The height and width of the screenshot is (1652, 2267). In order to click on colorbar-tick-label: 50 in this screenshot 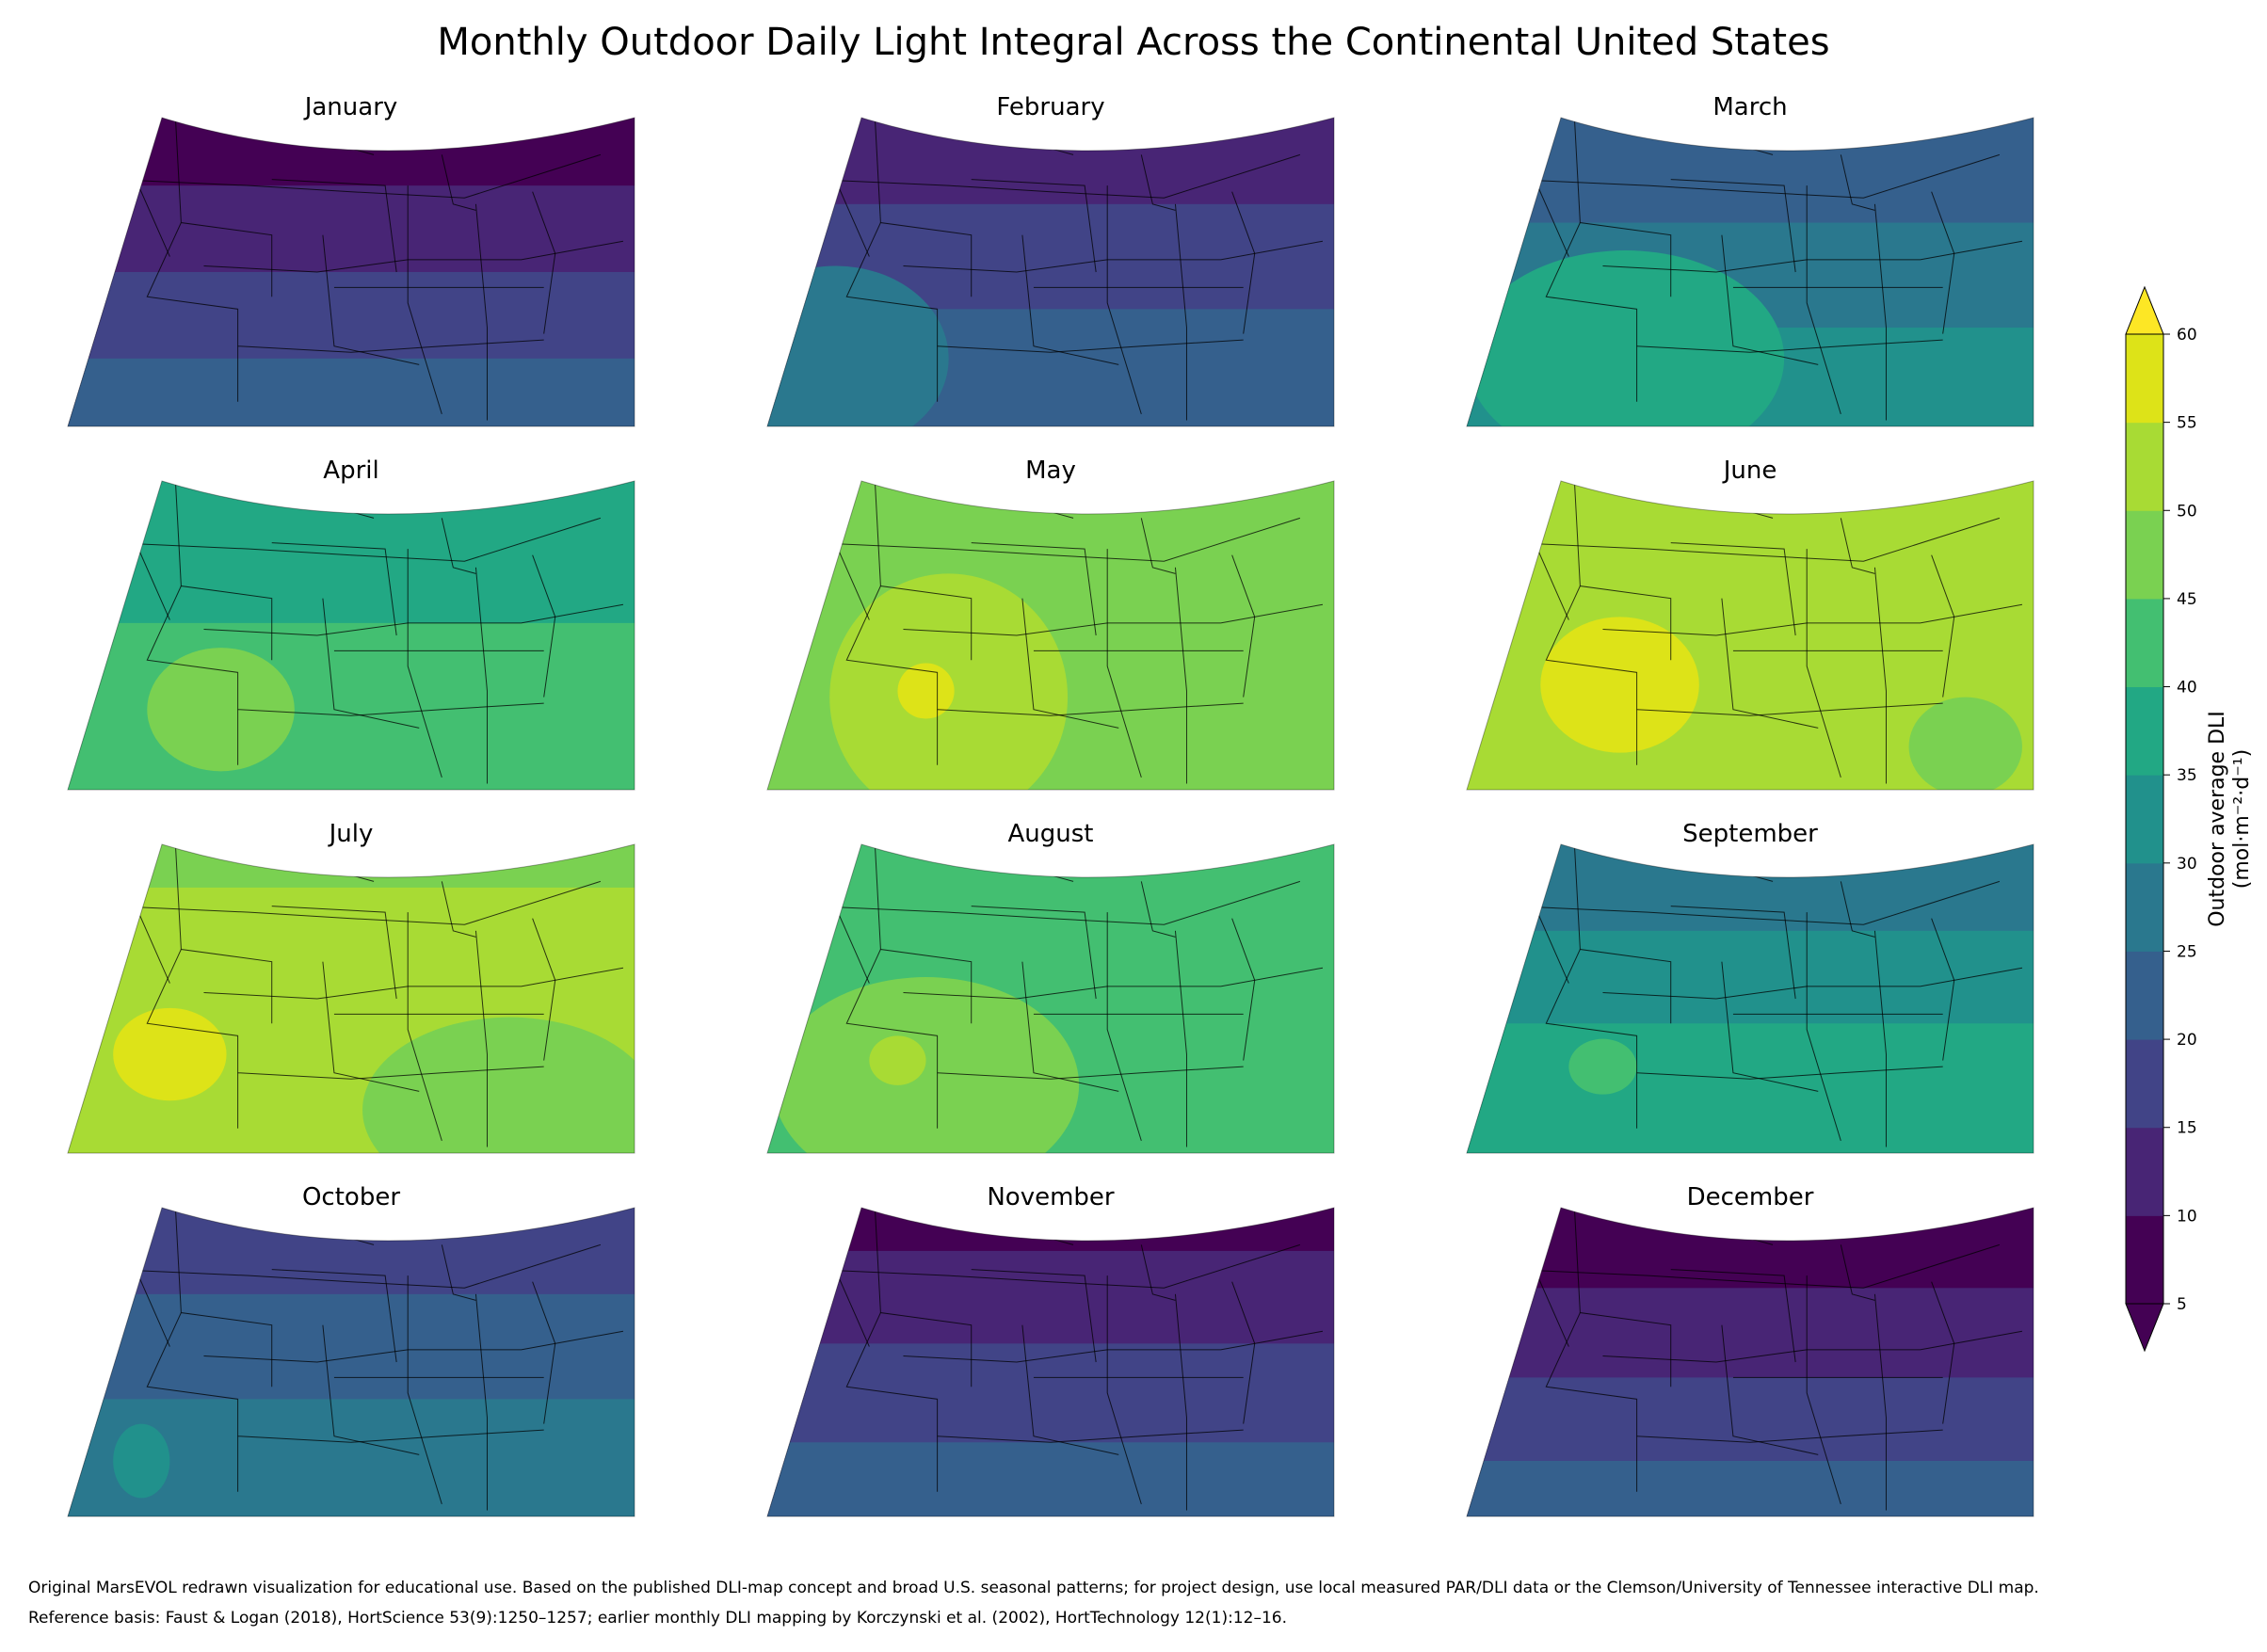, I will do `click(2187, 511)`.